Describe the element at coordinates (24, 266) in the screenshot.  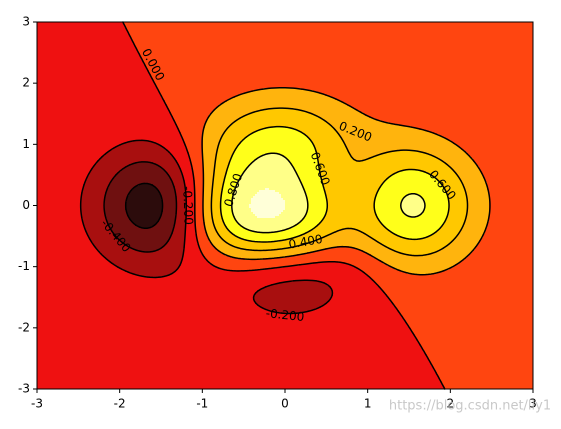
I see `y-tick-label: -1` at that location.